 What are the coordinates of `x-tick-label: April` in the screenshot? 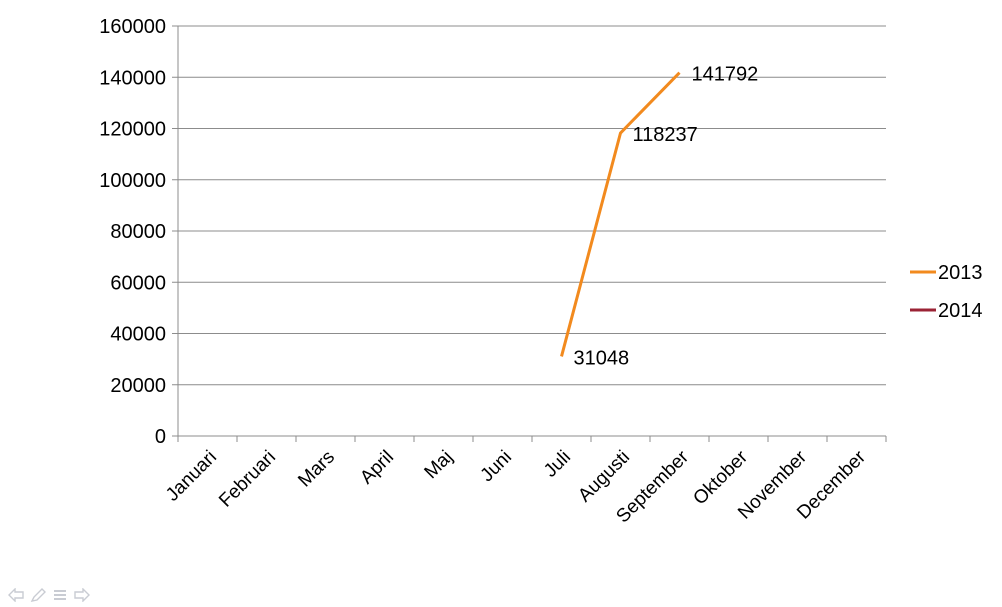 It's located at (377, 468).